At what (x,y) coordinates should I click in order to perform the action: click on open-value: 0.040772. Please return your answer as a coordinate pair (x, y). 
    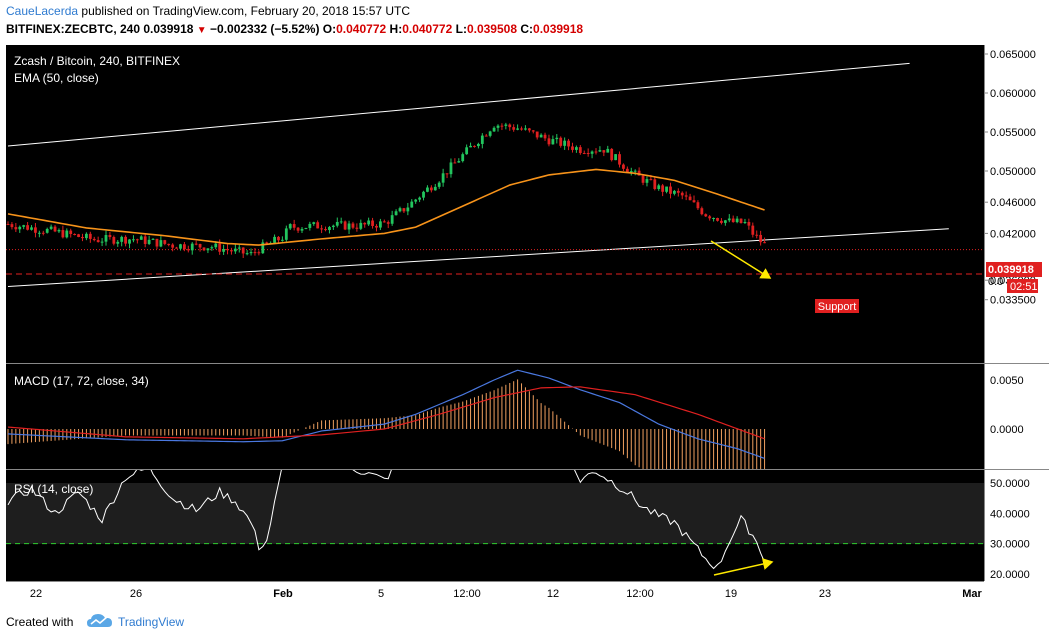
    Looking at the image, I should click on (361, 29).